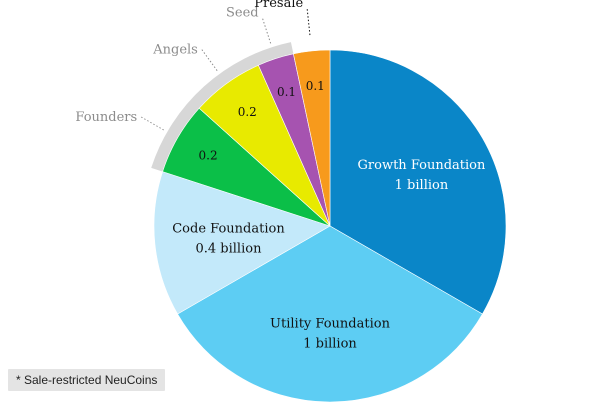 The height and width of the screenshot is (411, 610). Describe the element at coordinates (267, 31) in the screenshot. I see `callout-line-seed` at that location.